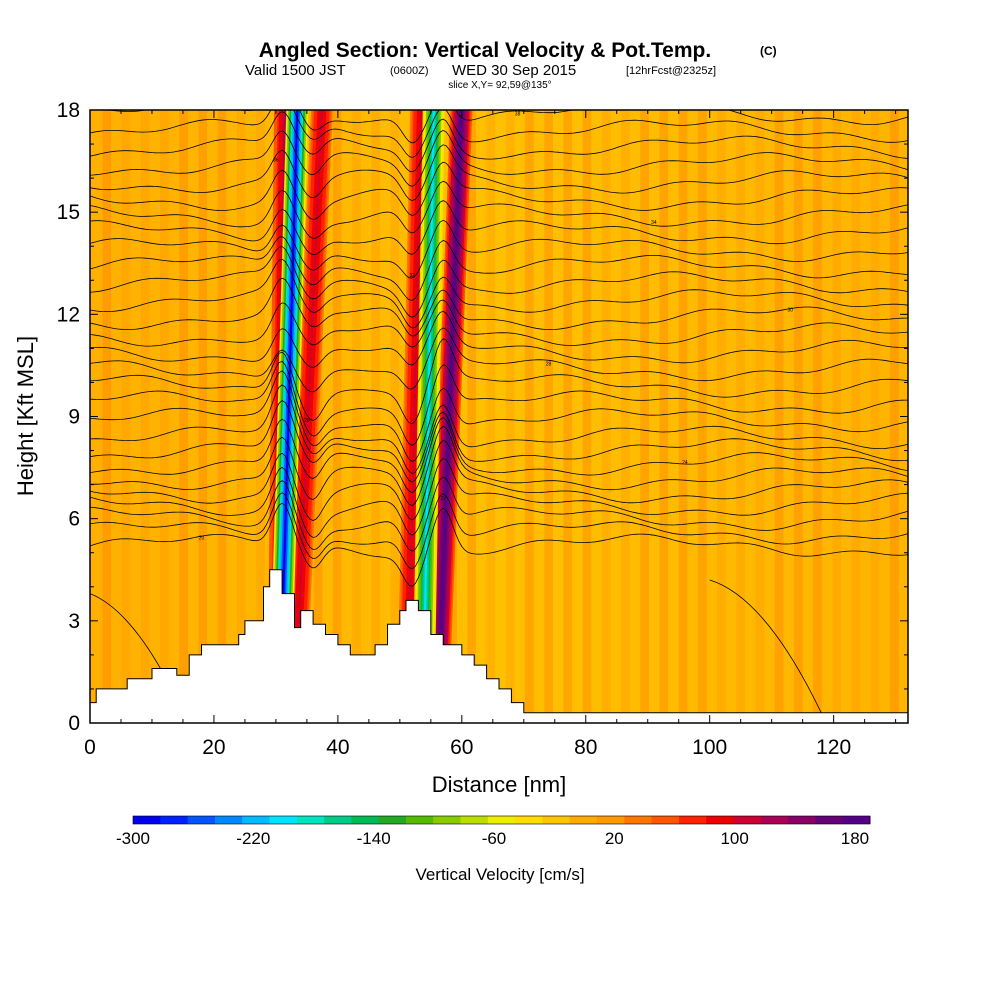 The image size is (1000, 1000). What do you see at coordinates (499, 646) in the screenshot?
I see `terrain` at bounding box center [499, 646].